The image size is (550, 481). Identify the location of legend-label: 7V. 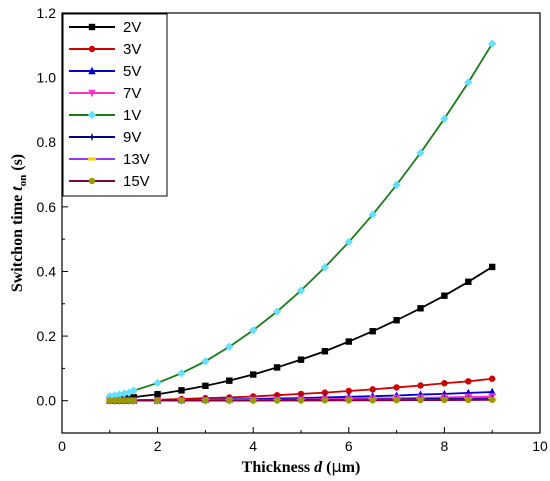
(132, 93).